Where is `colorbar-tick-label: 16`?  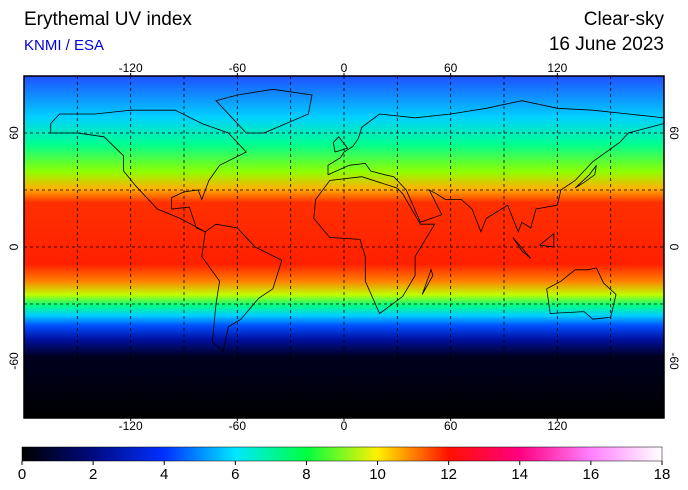
colorbar-tick-label: 16 is located at coordinates (591, 474).